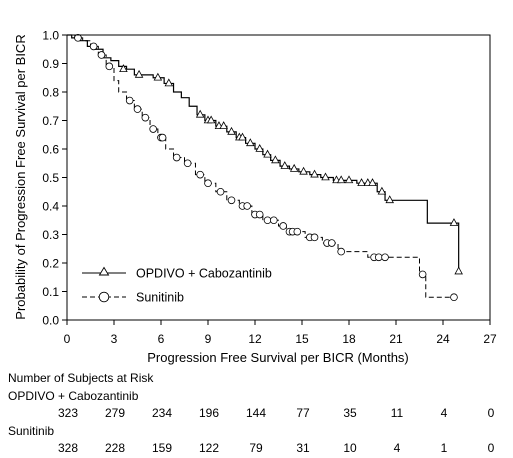 This screenshot has height=458, width=513. What do you see at coordinates (209, 448) in the screenshot?
I see `risk-count: 122` at bounding box center [209, 448].